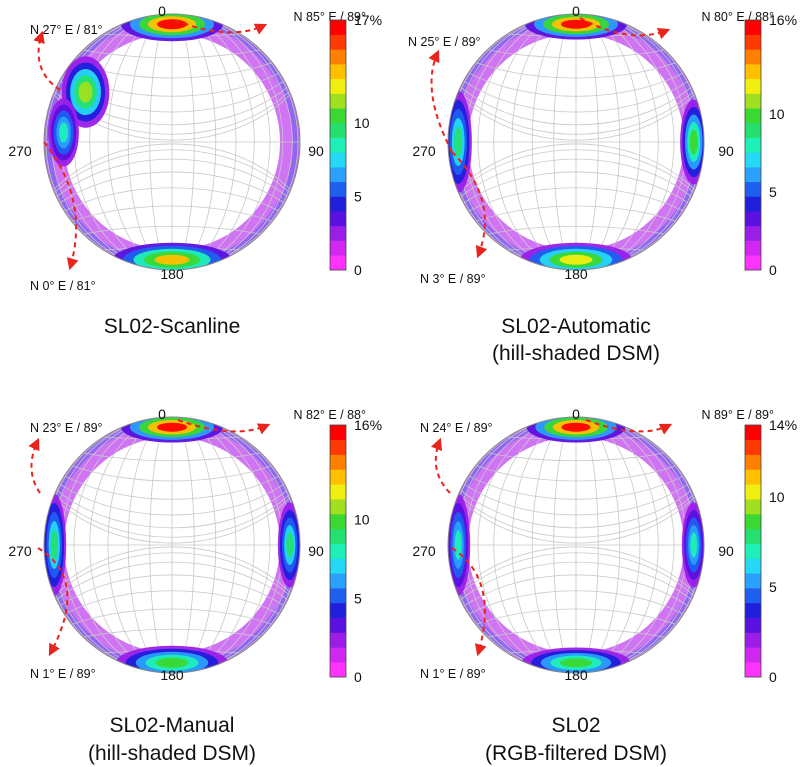 This screenshot has height=767, width=803. Describe the element at coordinates (66, 428) in the screenshot. I see `cluster-label: N 23° E / 89°` at that location.